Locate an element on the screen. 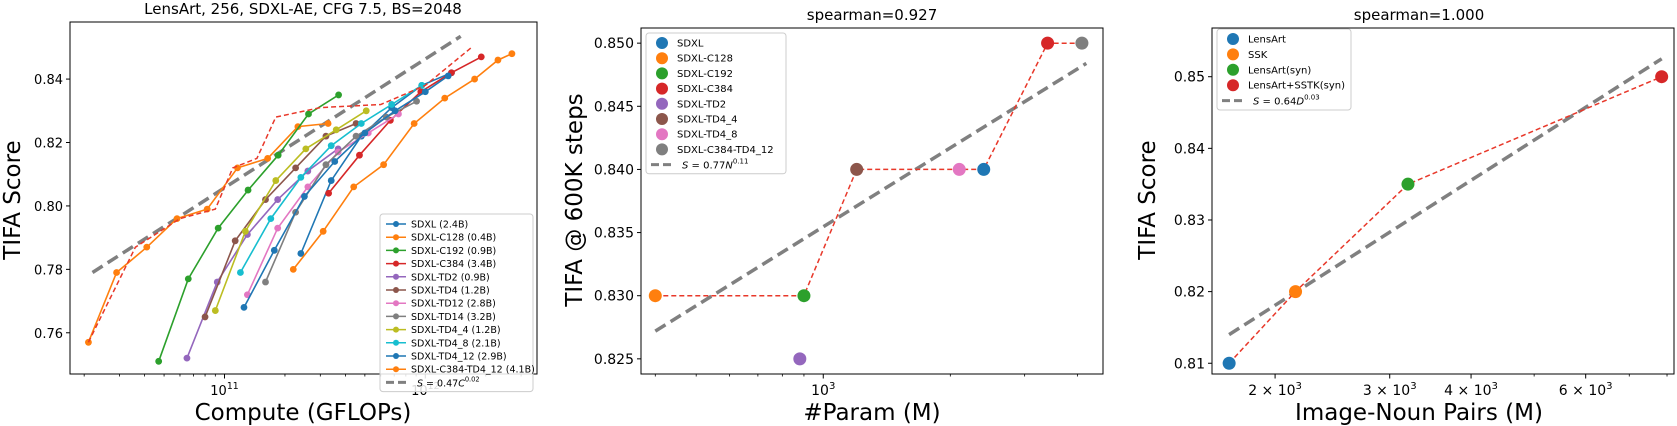 The image size is (1677, 426). x-tick-label: 1011 is located at coordinates (224, 390).